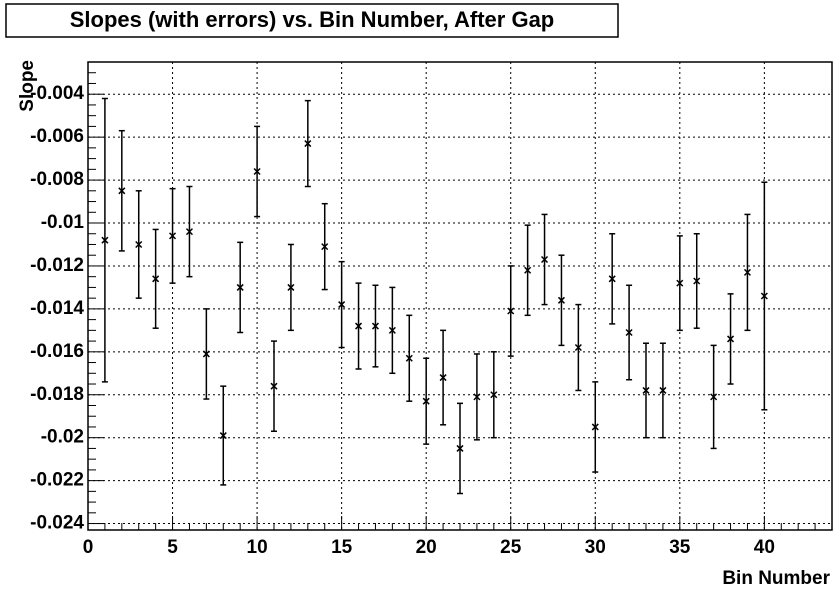 This screenshot has height=594, width=838. What do you see at coordinates (57, 179) in the screenshot?
I see `y-tick-label: -0.008` at bounding box center [57, 179].